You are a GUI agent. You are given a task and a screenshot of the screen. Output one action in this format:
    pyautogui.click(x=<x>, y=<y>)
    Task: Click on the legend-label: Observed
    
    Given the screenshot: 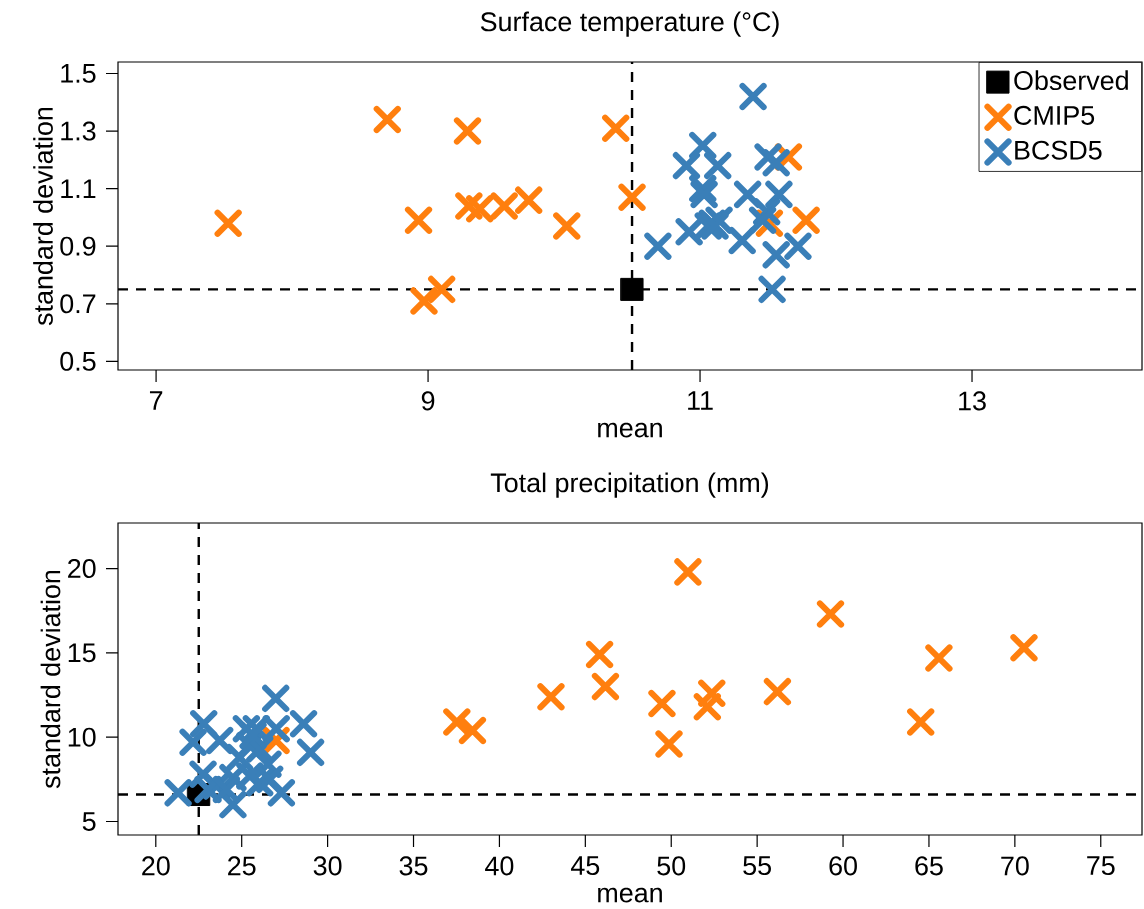 What is the action you would take?
    pyautogui.click(x=1071, y=80)
    